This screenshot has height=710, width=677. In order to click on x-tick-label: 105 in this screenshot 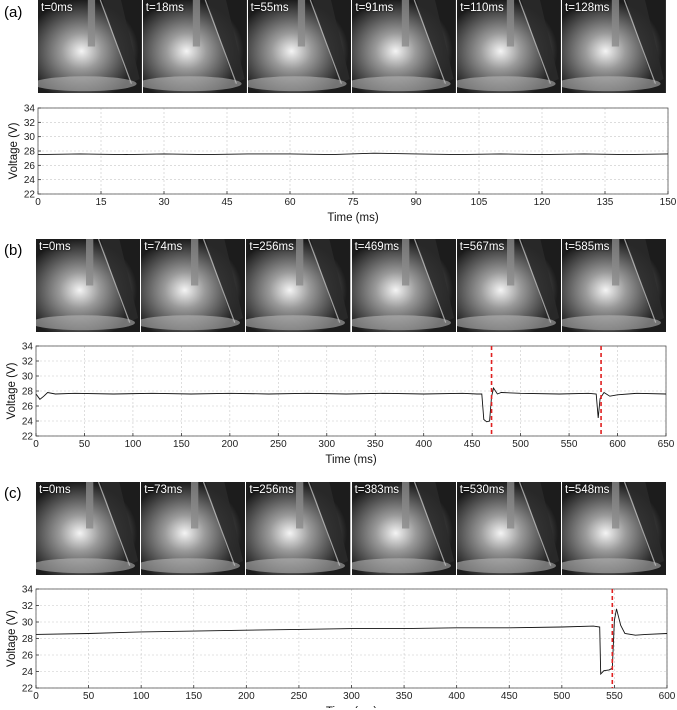, I will do `click(479, 202)`.